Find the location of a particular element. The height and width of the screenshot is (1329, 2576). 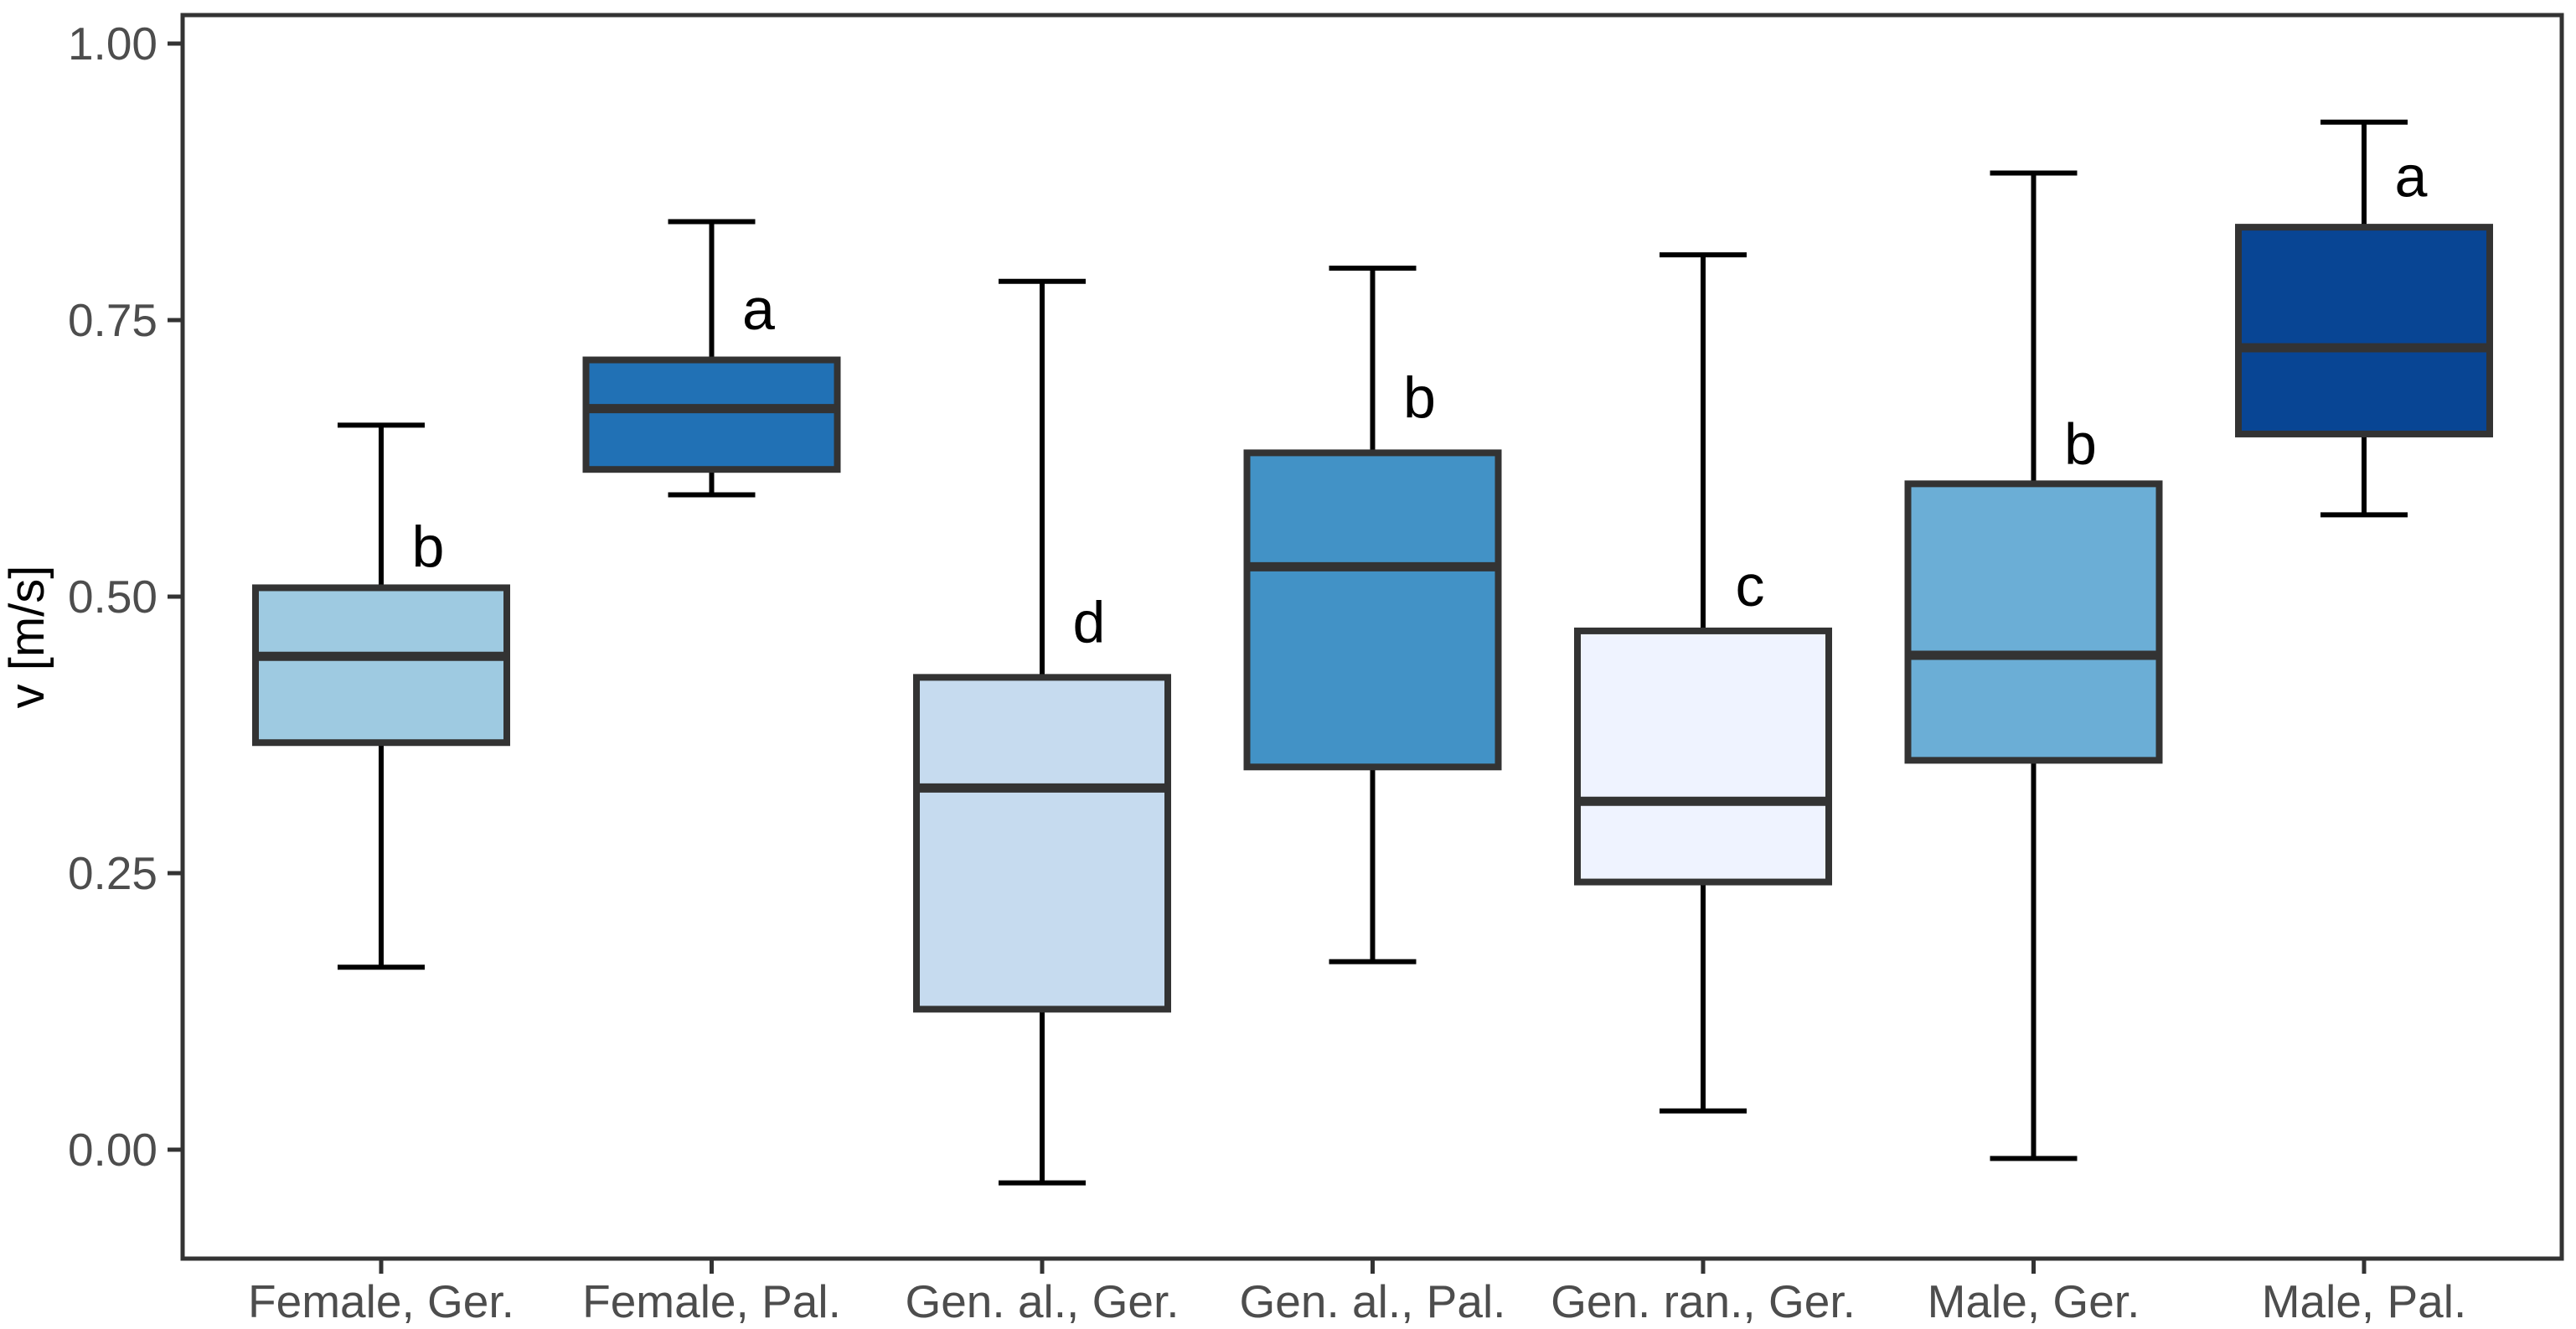

x-tick-label: Gen. al., Ger. is located at coordinates (1042, 1301).